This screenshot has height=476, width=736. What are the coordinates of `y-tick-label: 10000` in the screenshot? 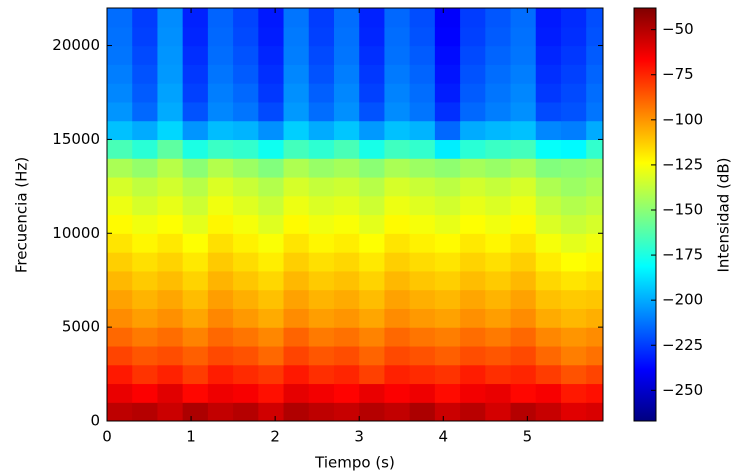 It's located at (76, 233).